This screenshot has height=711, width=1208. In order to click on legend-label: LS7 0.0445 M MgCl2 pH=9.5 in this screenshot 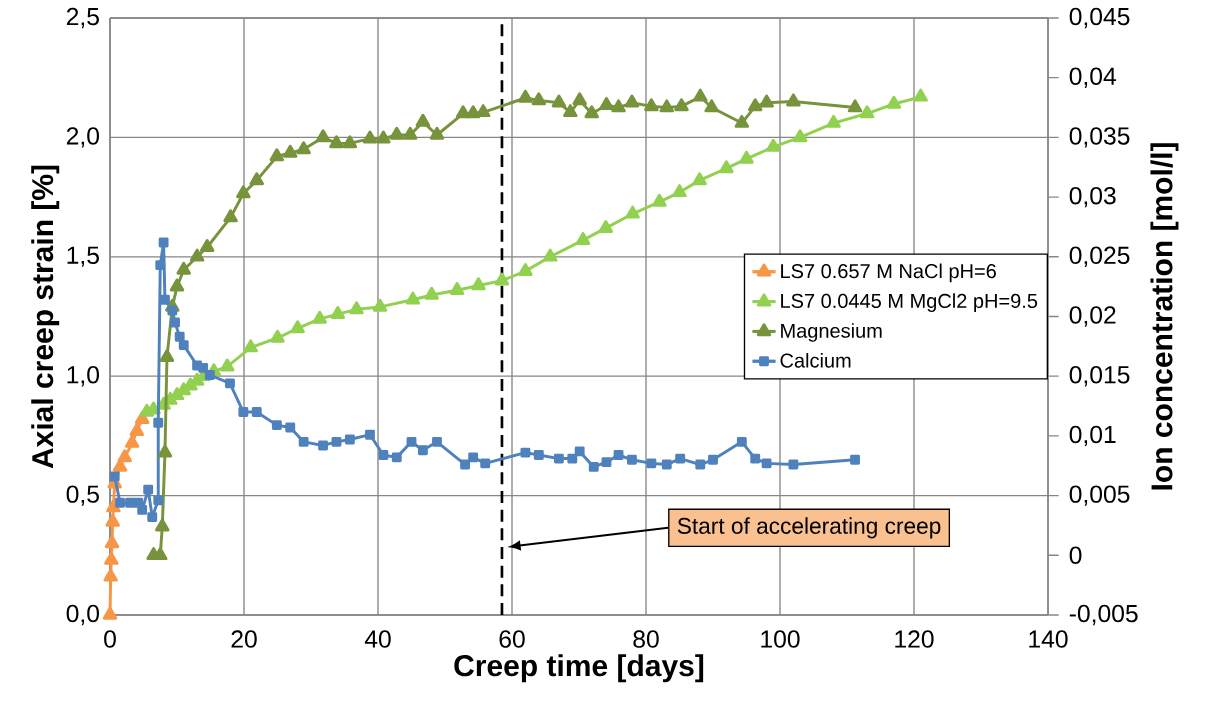, I will do `click(909, 302)`.